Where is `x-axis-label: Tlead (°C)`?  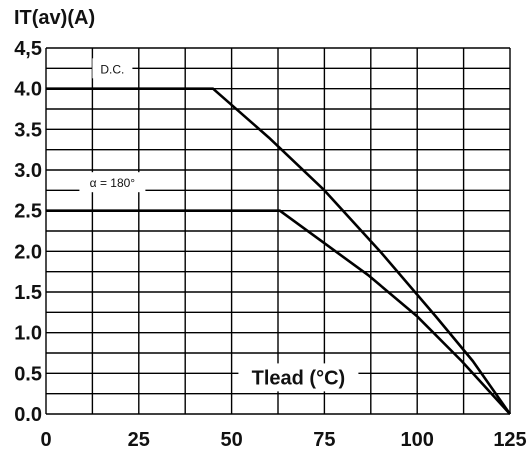 x-axis-label: Tlead (°C) is located at coordinates (299, 378).